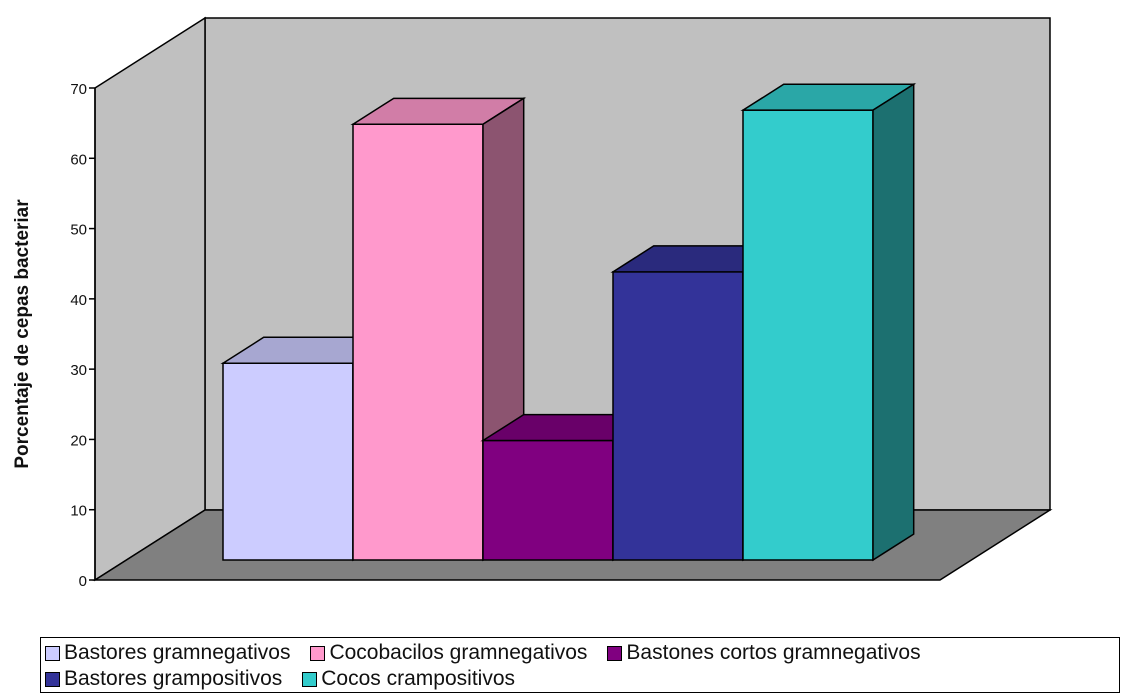 Image resolution: width=1129 pixels, height=695 pixels. I want to click on y-tick-label: 60, so click(78, 159).